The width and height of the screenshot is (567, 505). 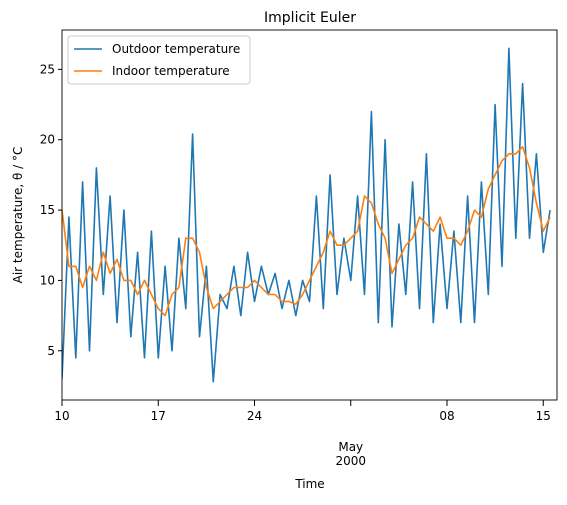 I want to click on x-tick-label-line: May, so click(x=350, y=447).